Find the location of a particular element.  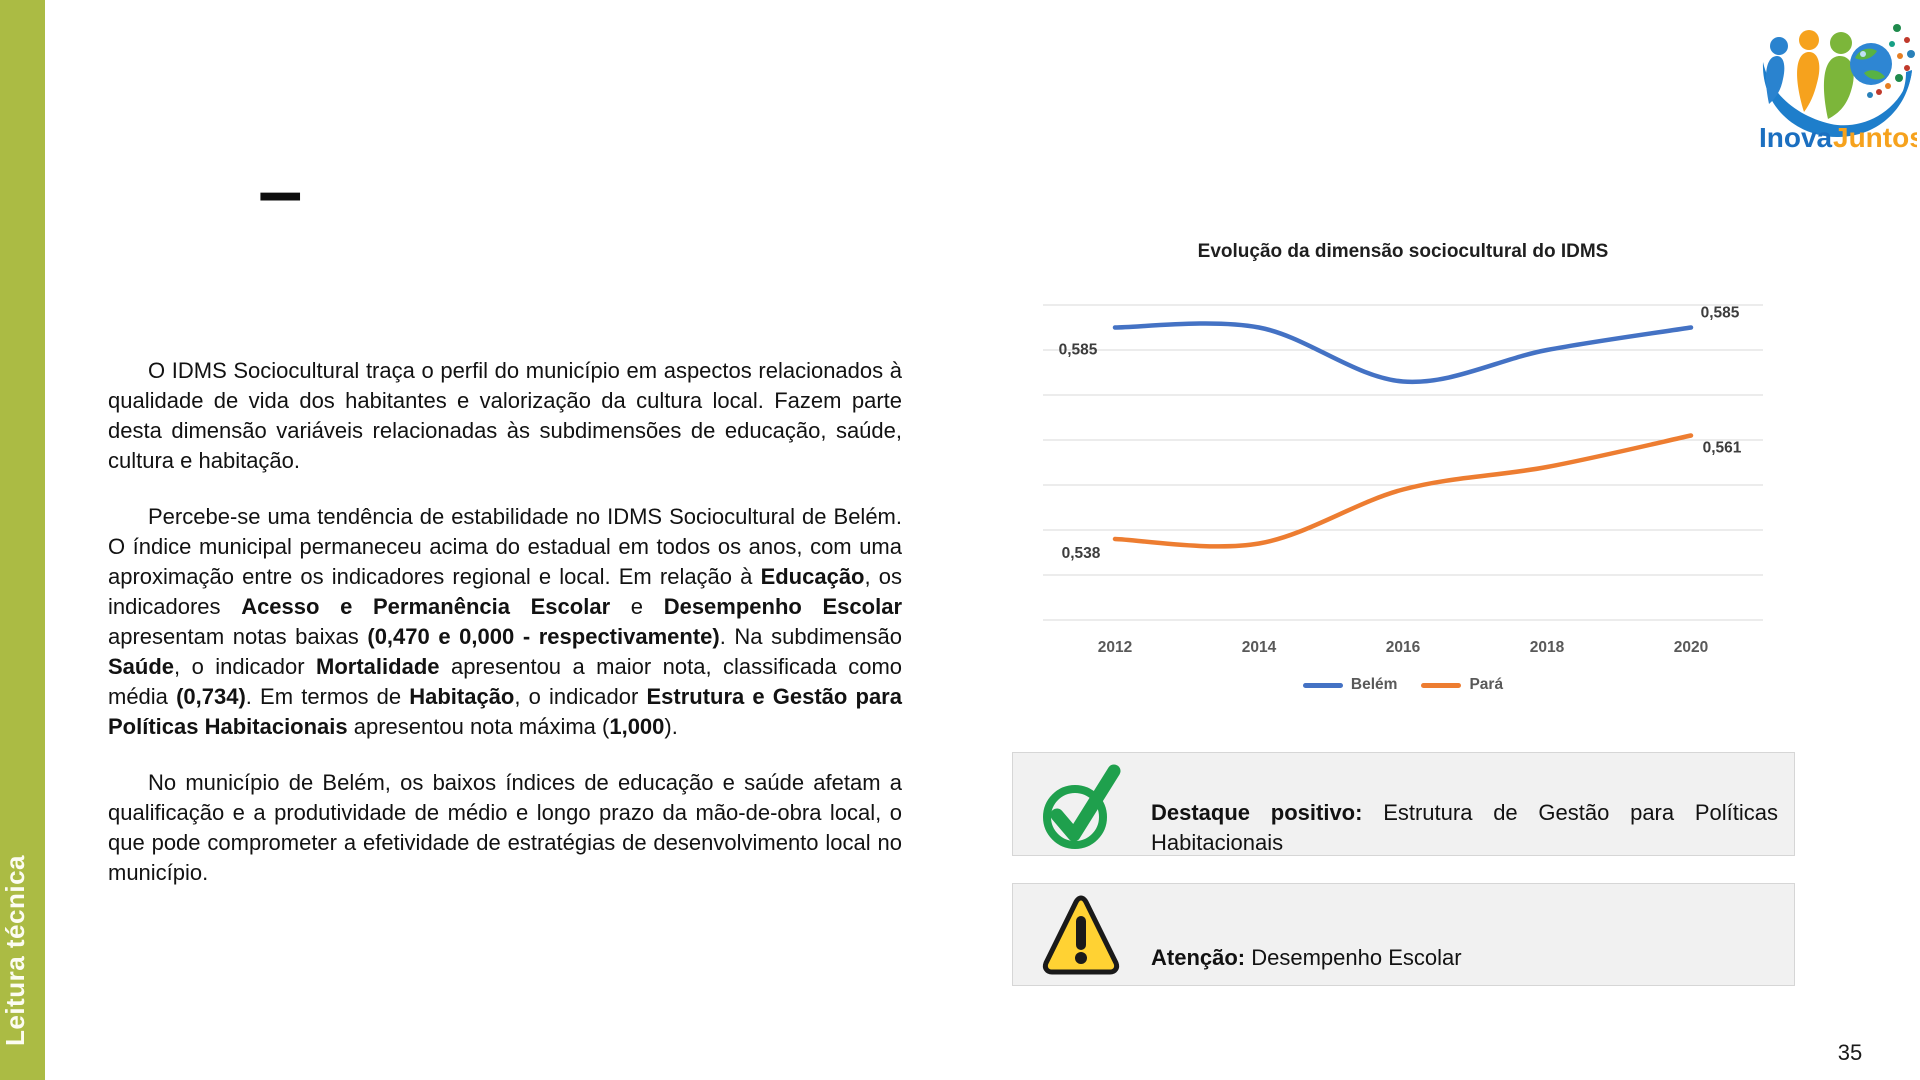

figure-orange-body is located at coordinates (1808, 82).